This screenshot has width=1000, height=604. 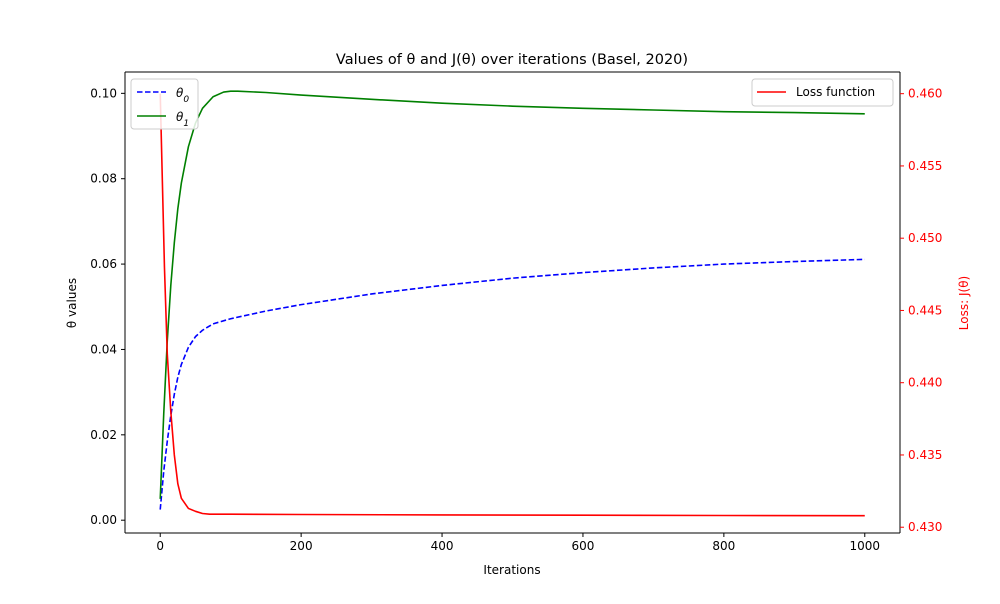 What do you see at coordinates (835, 92) in the screenshot?
I see `legend-label-loss: Loss function` at bounding box center [835, 92].